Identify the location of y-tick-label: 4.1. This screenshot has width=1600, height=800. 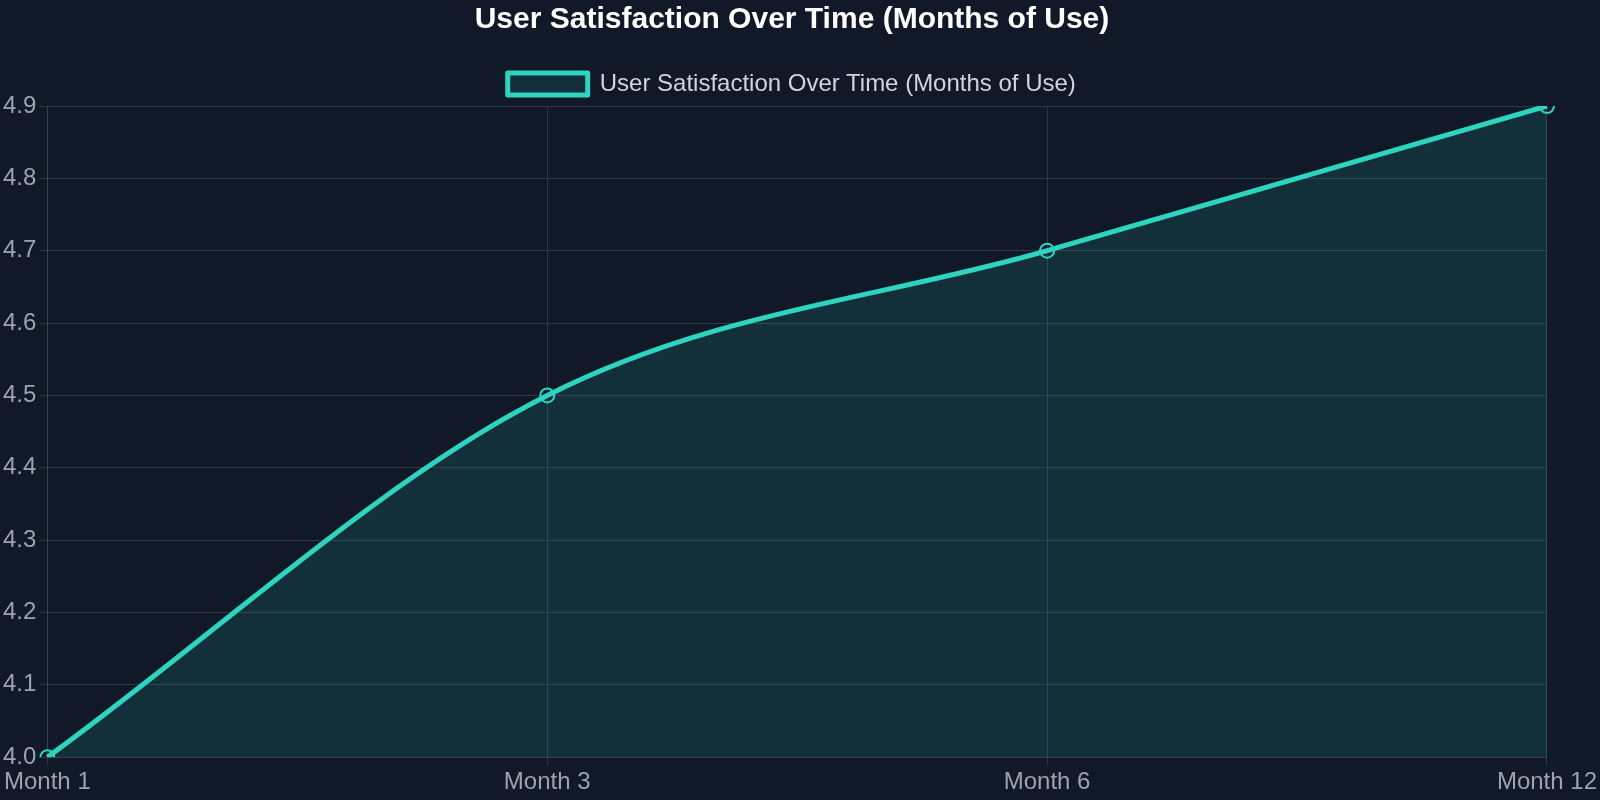
(19, 683).